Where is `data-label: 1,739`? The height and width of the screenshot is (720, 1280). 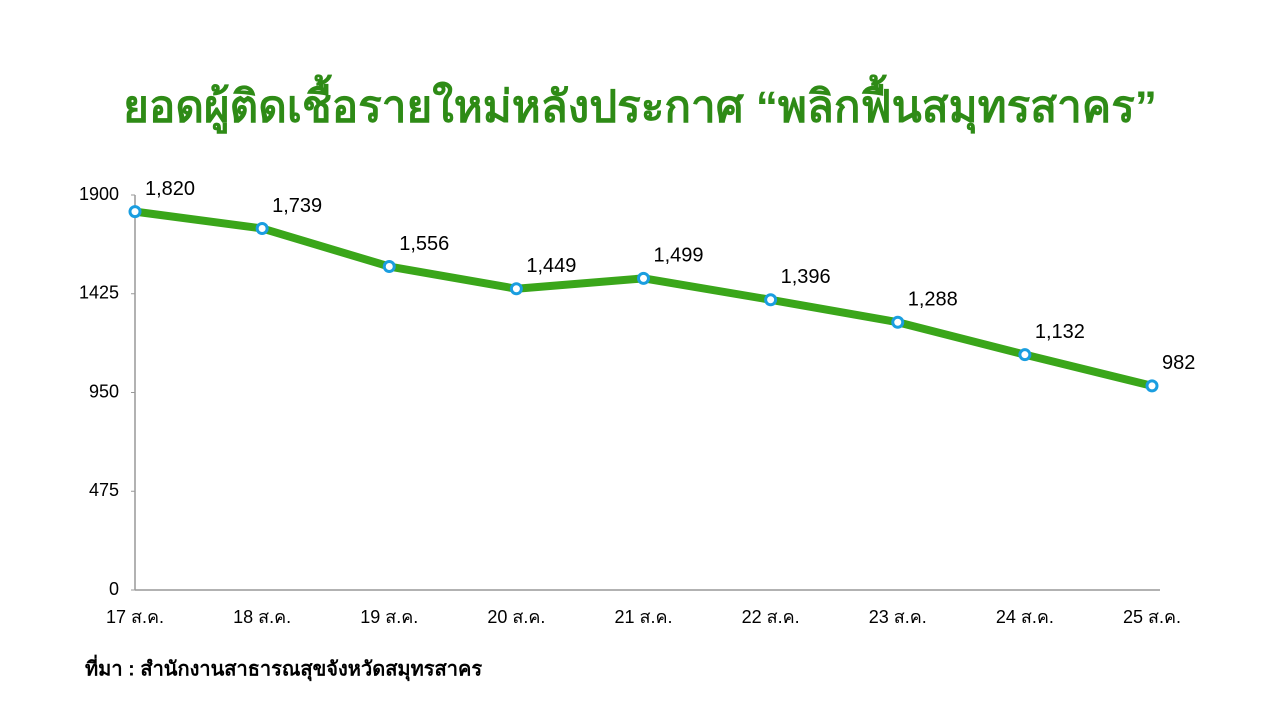 data-label: 1,739 is located at coordinates (297, 206).